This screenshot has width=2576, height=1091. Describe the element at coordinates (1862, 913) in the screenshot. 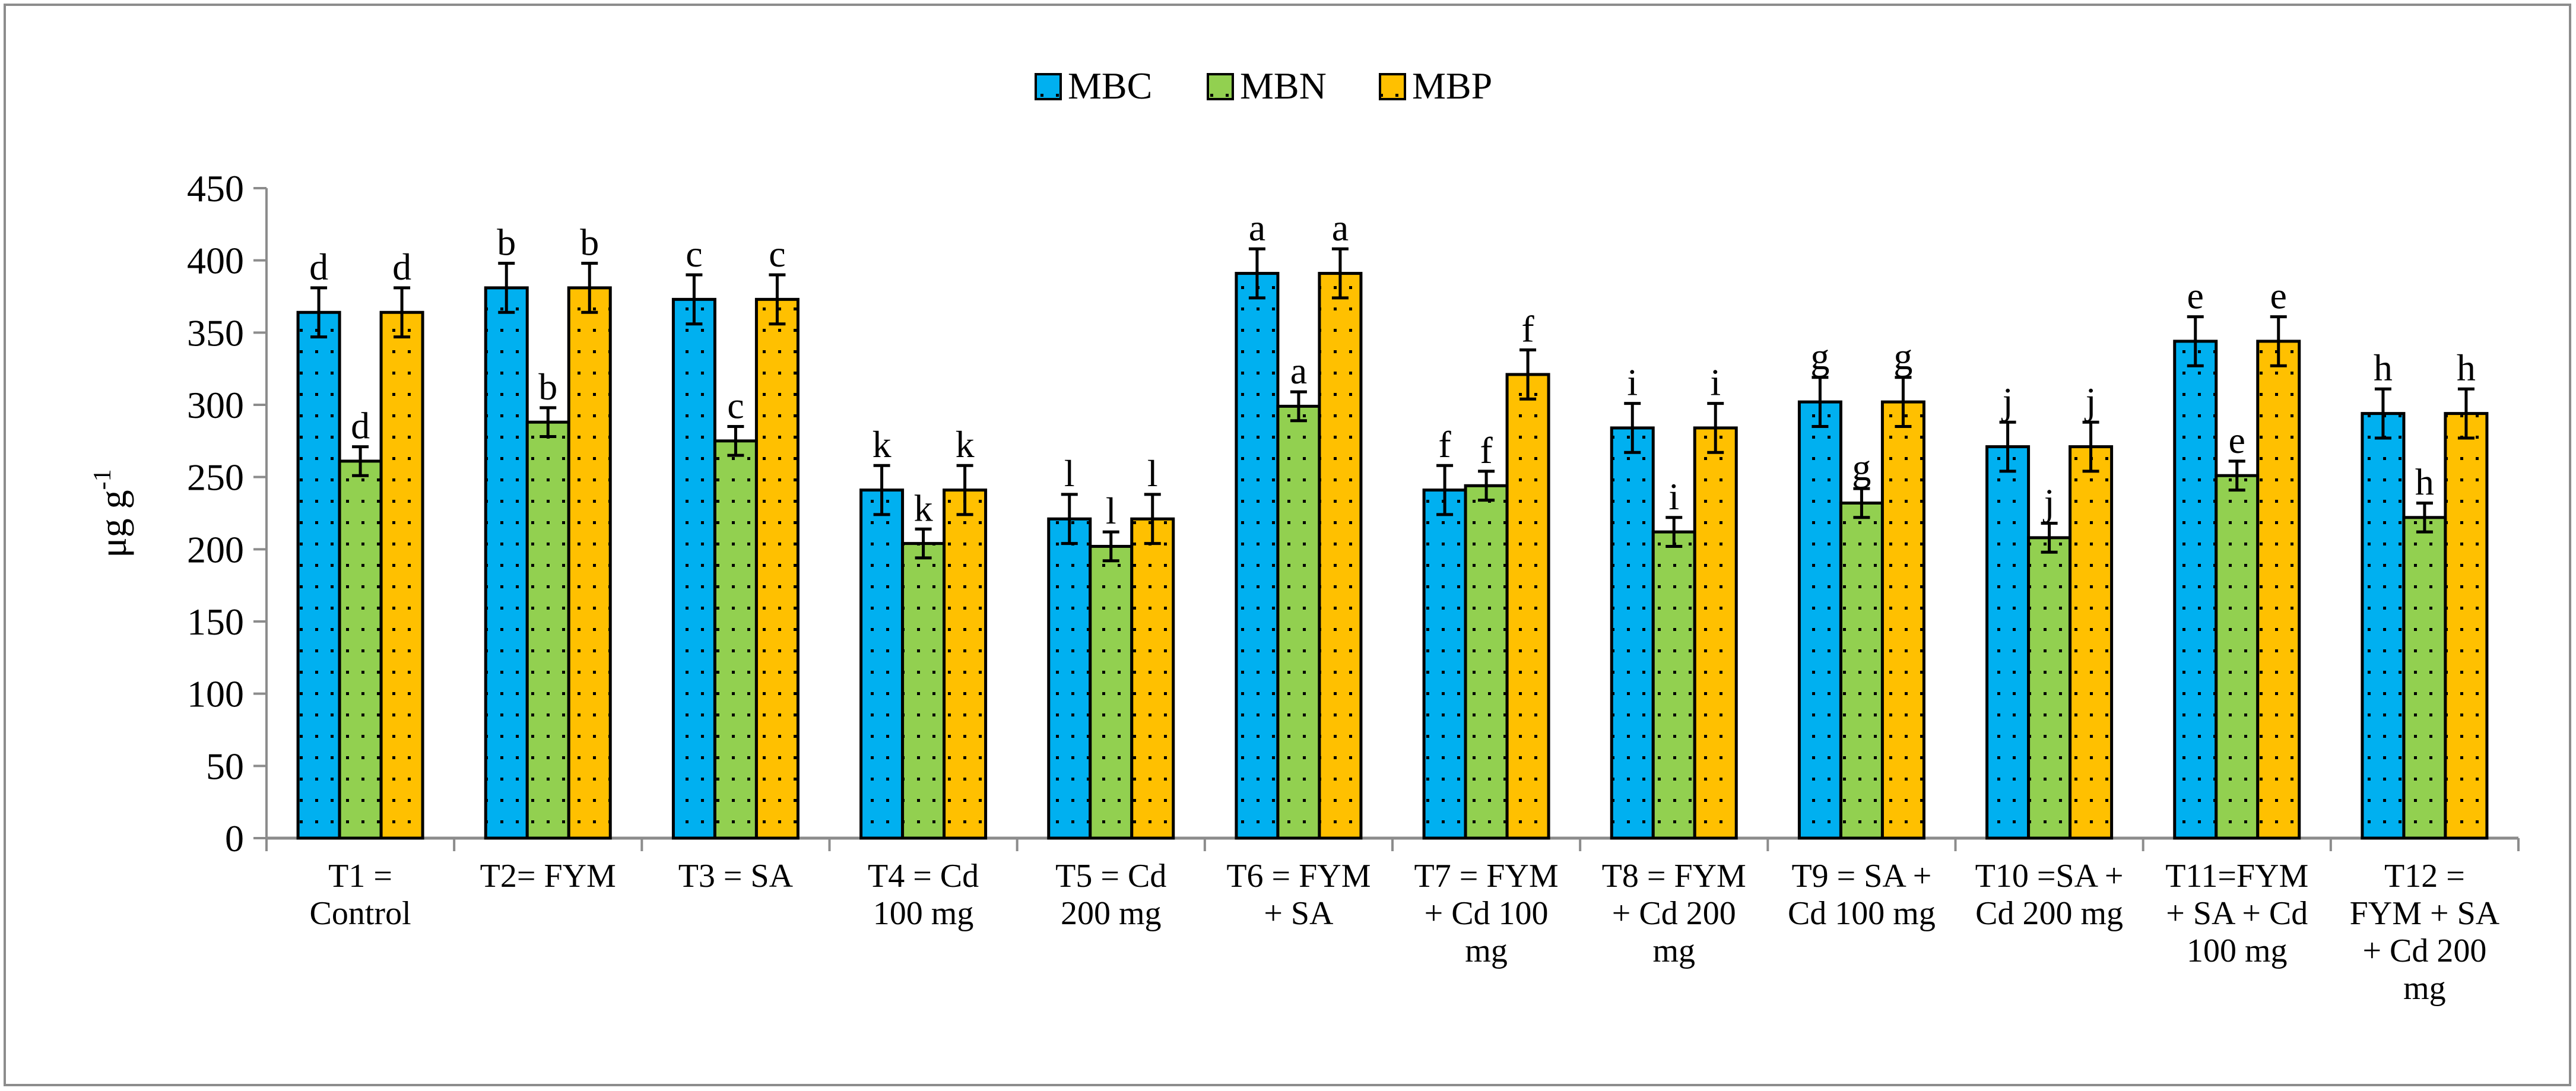

I see `x-tick-label-line: Cd 100 mg` at that location.